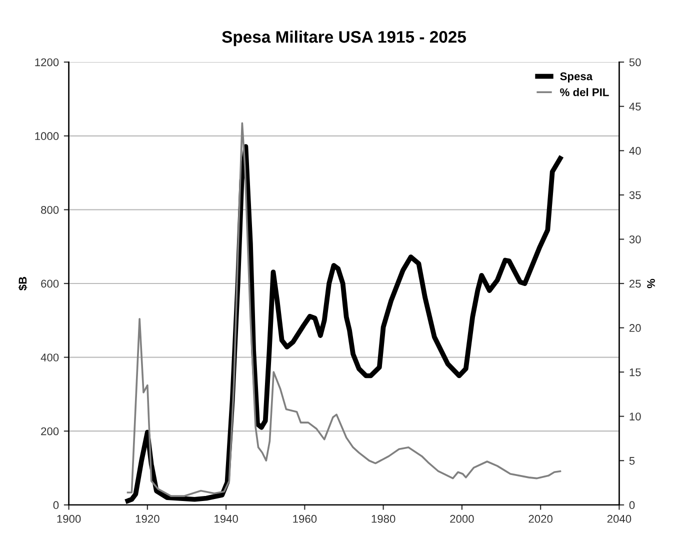  Describe the element at coordinates (635, 416) in the screenshot. I see `y2-tick-label: 10` at that location.